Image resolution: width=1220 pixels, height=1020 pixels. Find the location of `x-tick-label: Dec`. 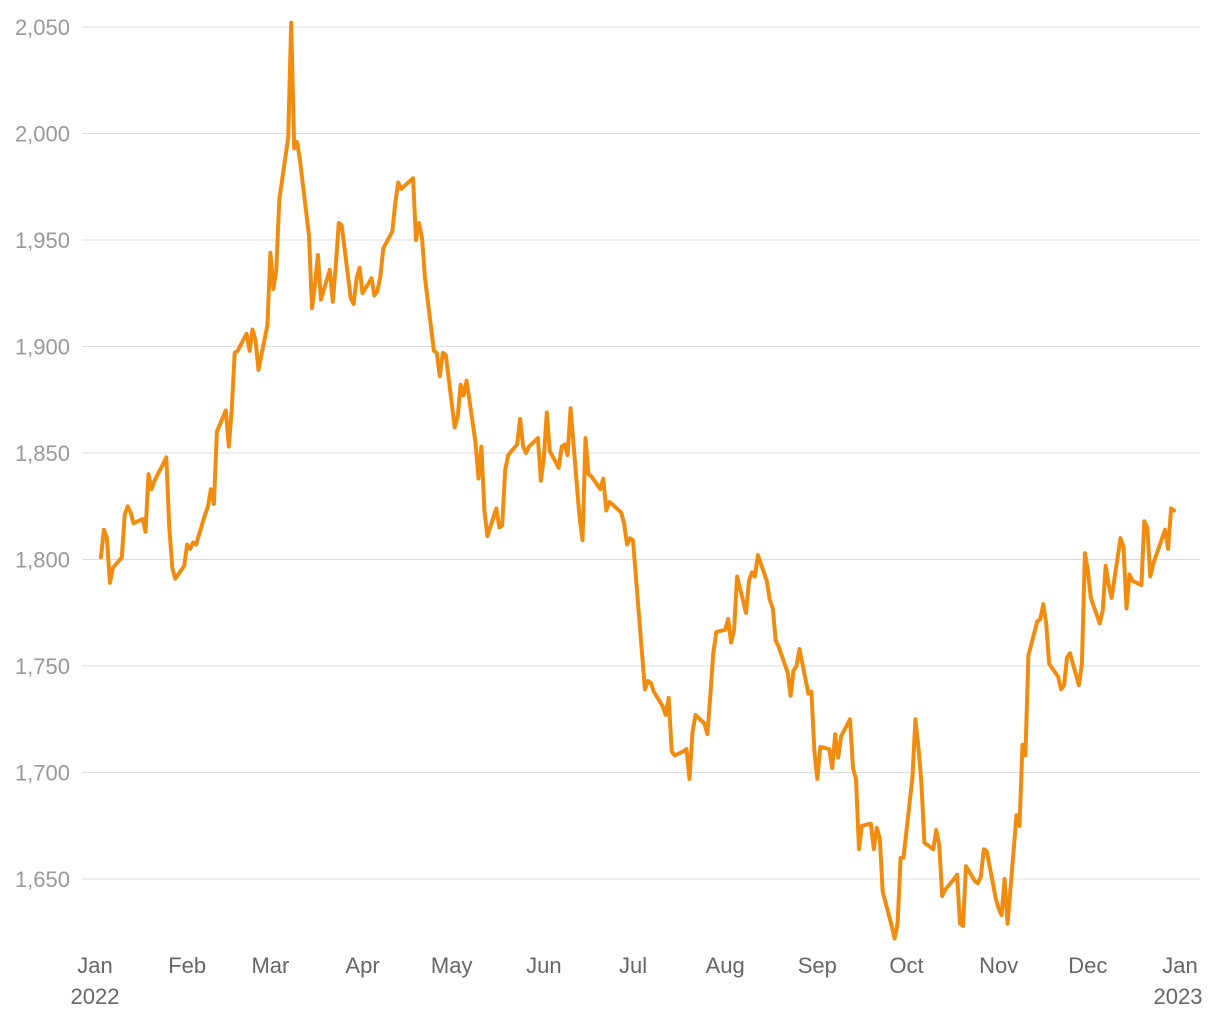

x-tick-label: Dec is located at coordinates (1087, 965).